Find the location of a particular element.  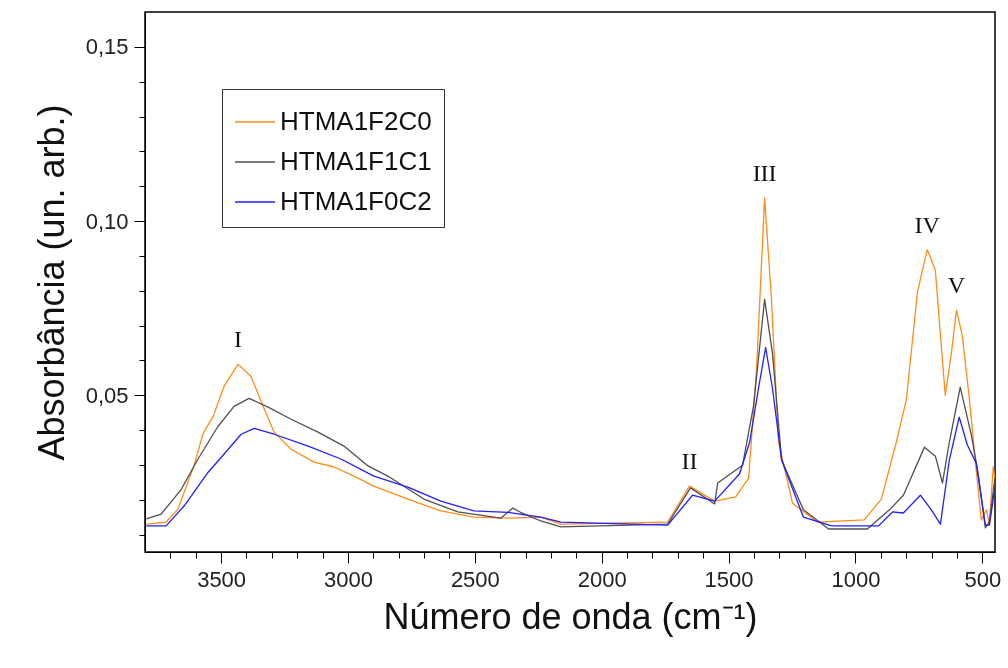

x-tick-label: 1500 is located at coordinates (729, 579).